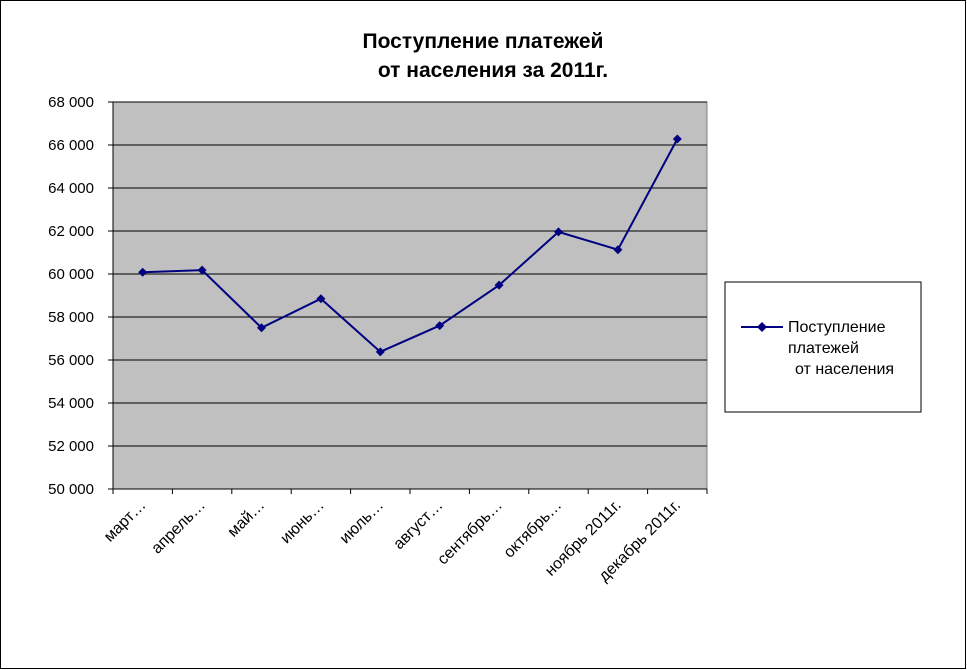 This screenshot has width=967, height=670. I want to click on y-tick-label: 62 000, so click(71, 231).